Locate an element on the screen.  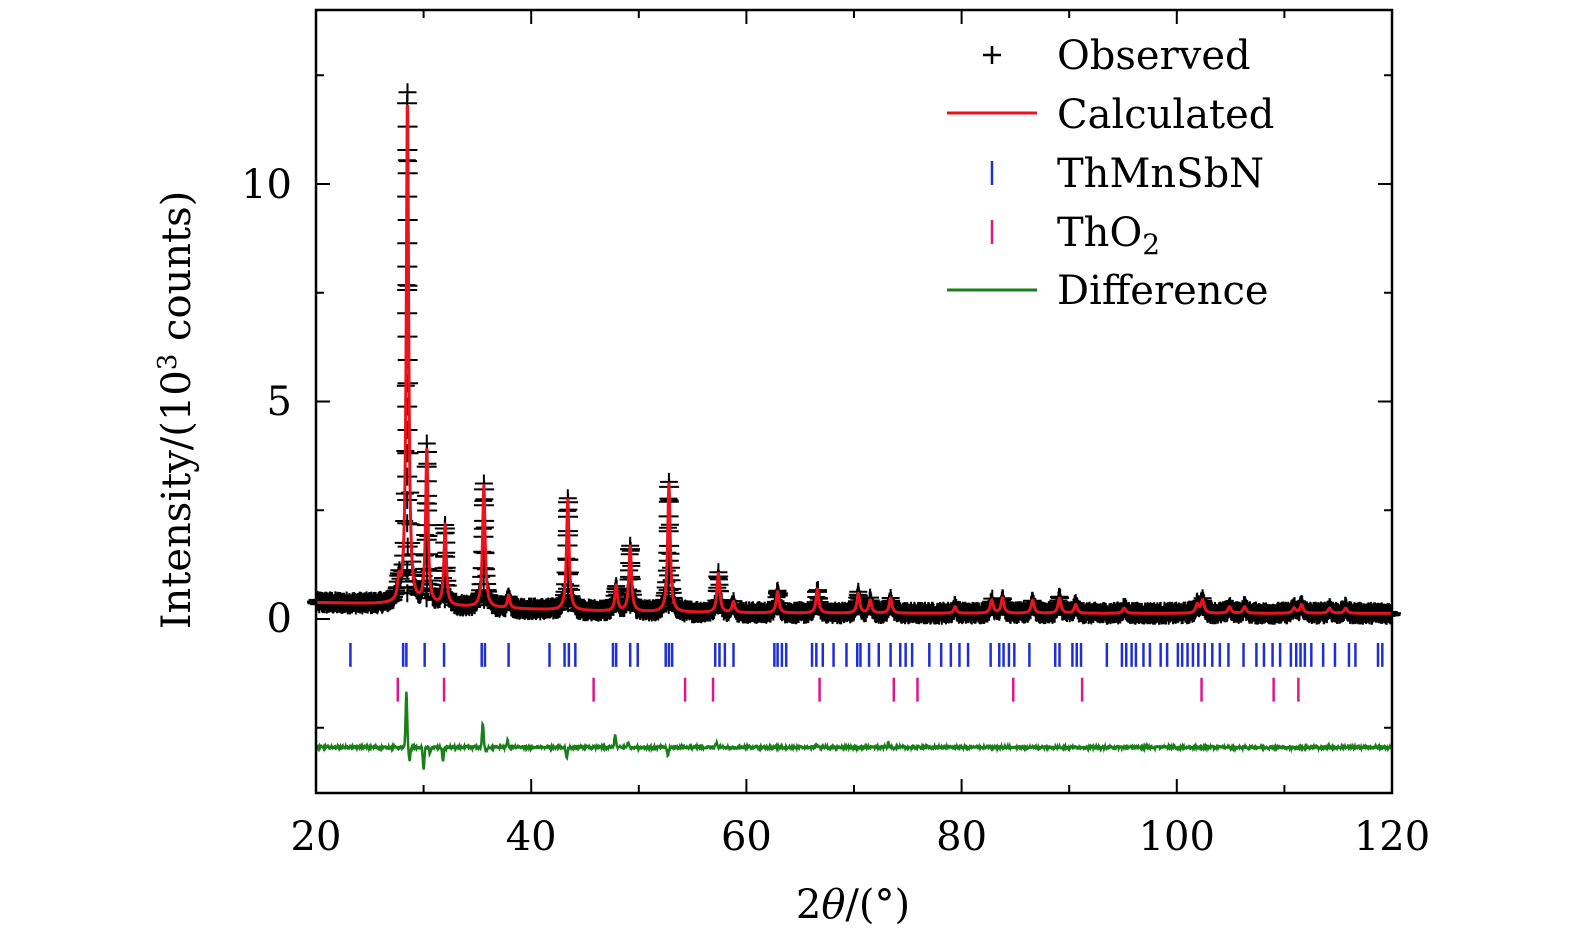
legend-entry-phase1: ThMnSbN is located at coordinates (1127, 174).